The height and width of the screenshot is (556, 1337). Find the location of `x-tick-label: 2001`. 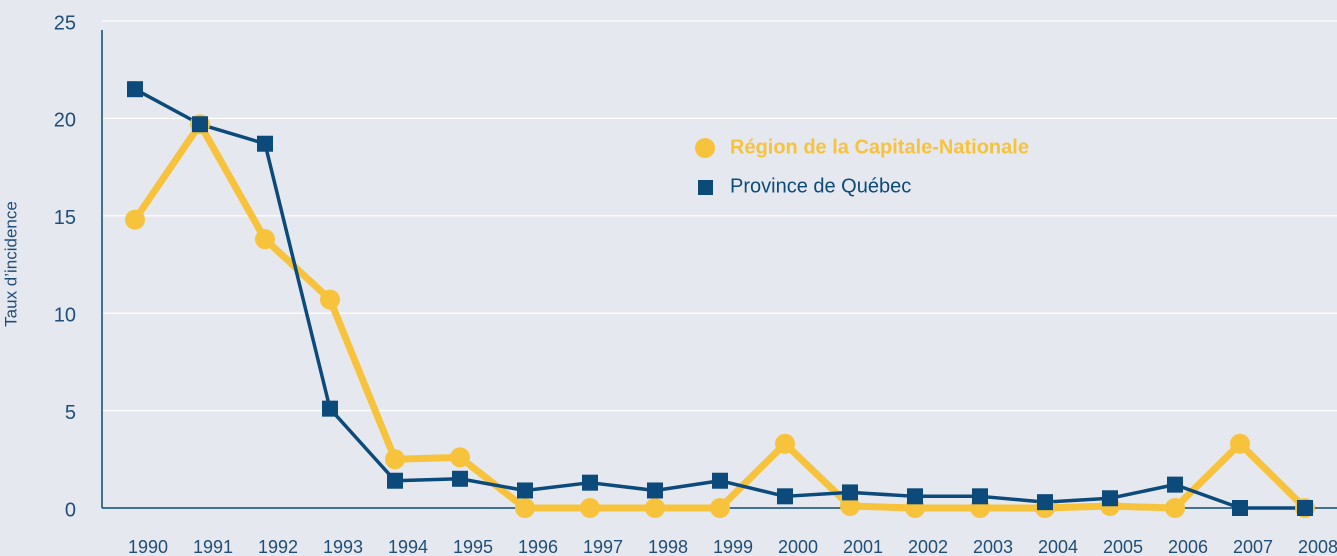

x-tick-label: 2001 is located at coordinates (863, 546).